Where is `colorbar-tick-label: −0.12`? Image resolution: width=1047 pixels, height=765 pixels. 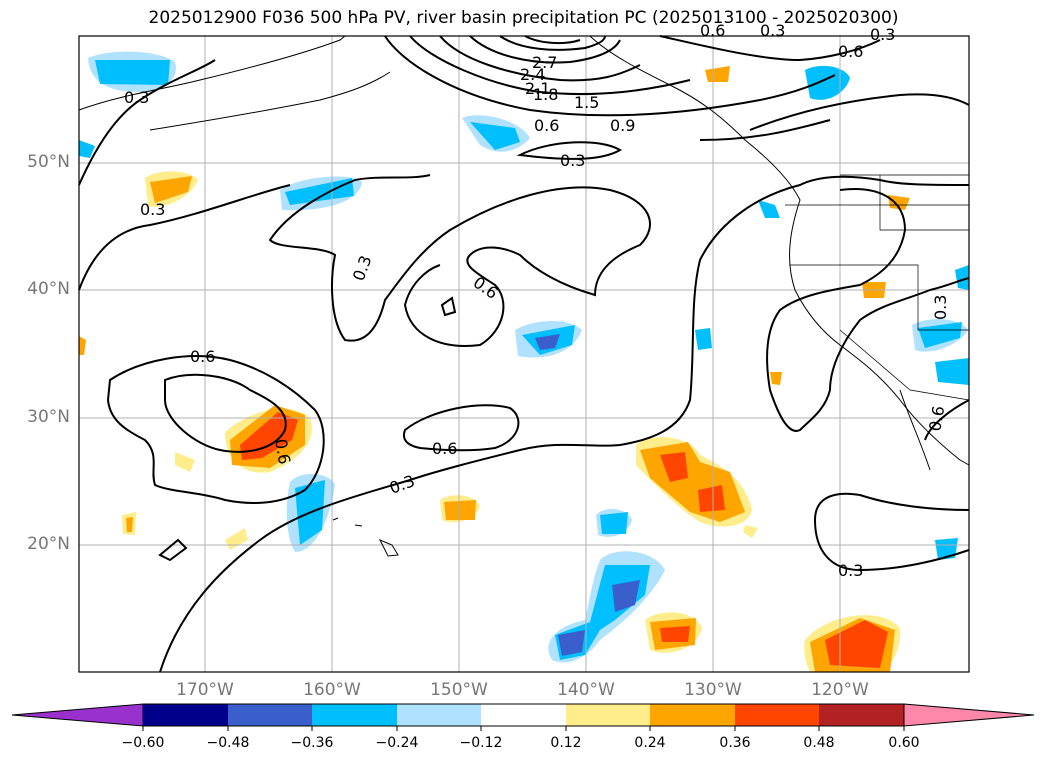
colorbar-tick-label: −0.12 is located at coordinates (481, 743).